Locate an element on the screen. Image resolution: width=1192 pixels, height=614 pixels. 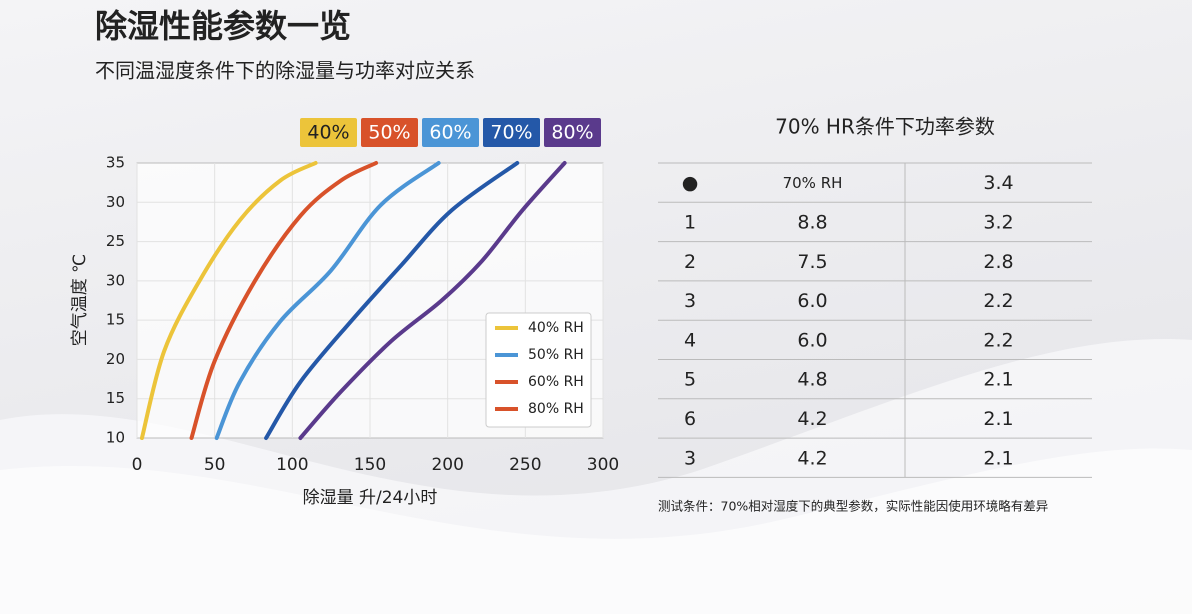
table-cell: 3.4 is located at coordinates (998, 183).